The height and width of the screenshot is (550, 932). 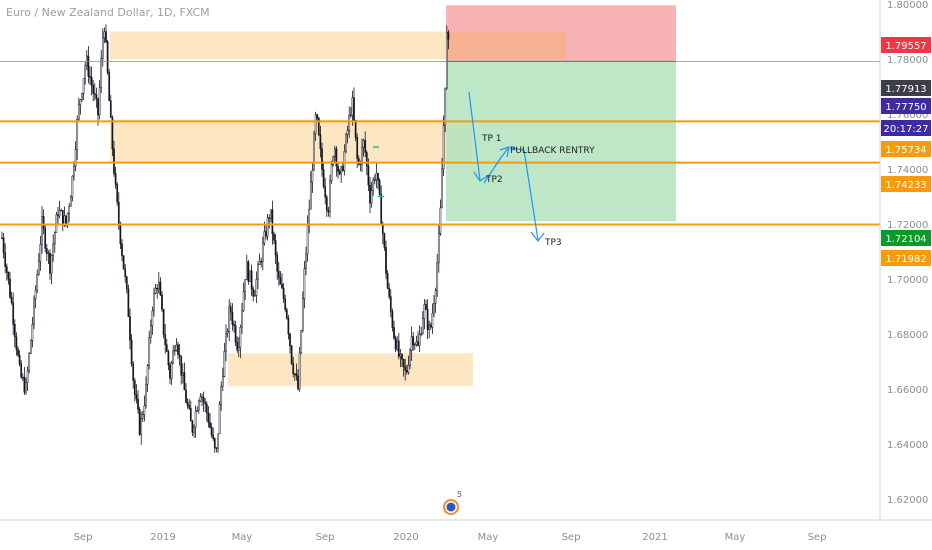 I want to click on time-axis: Sep 2019 May Sep 2020 May Sep 2021 May Sep, so click(x=466, y=531).